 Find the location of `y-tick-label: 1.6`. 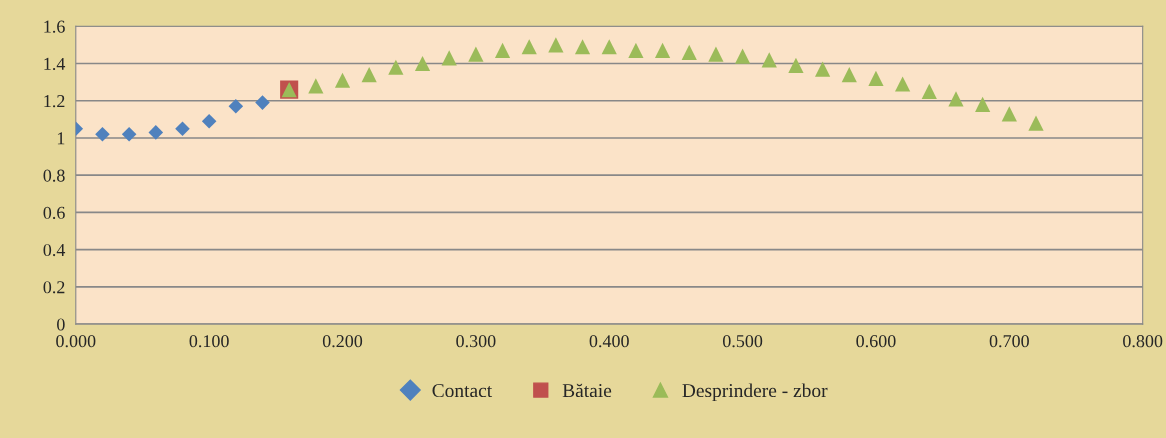

y-tick-label: 1.6 is located at coordinates (54, 26).